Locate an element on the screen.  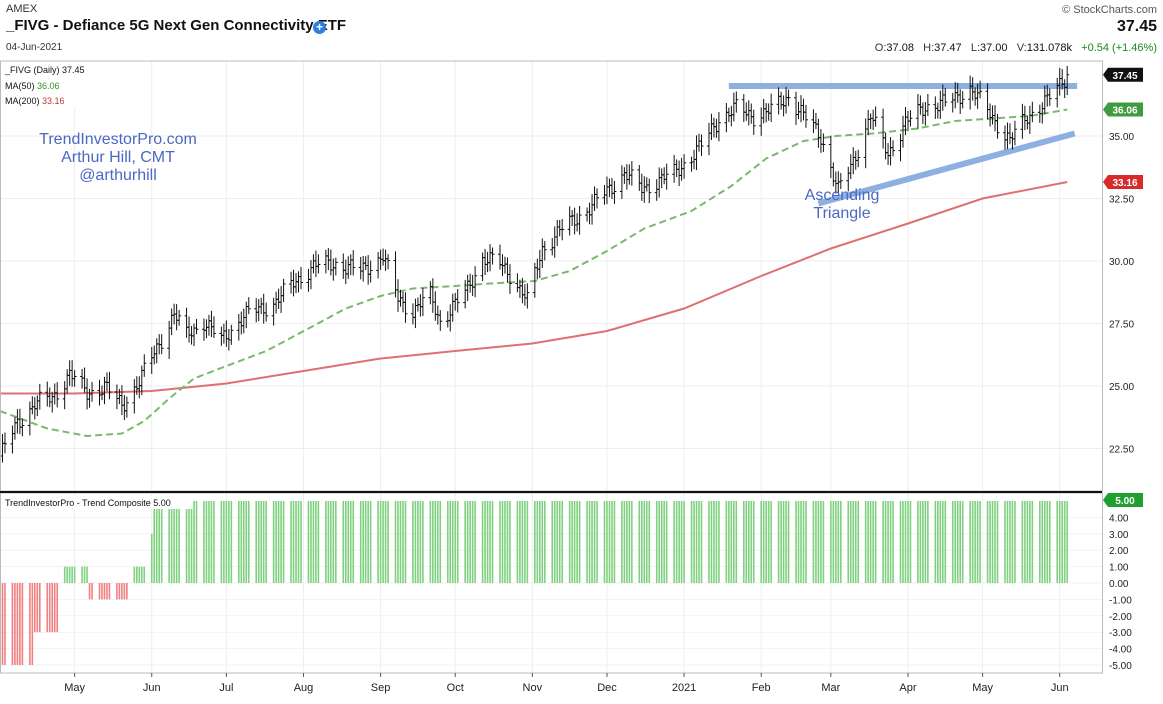
brand-label: © StockCharts.com is located at coordinates (1109, 10).